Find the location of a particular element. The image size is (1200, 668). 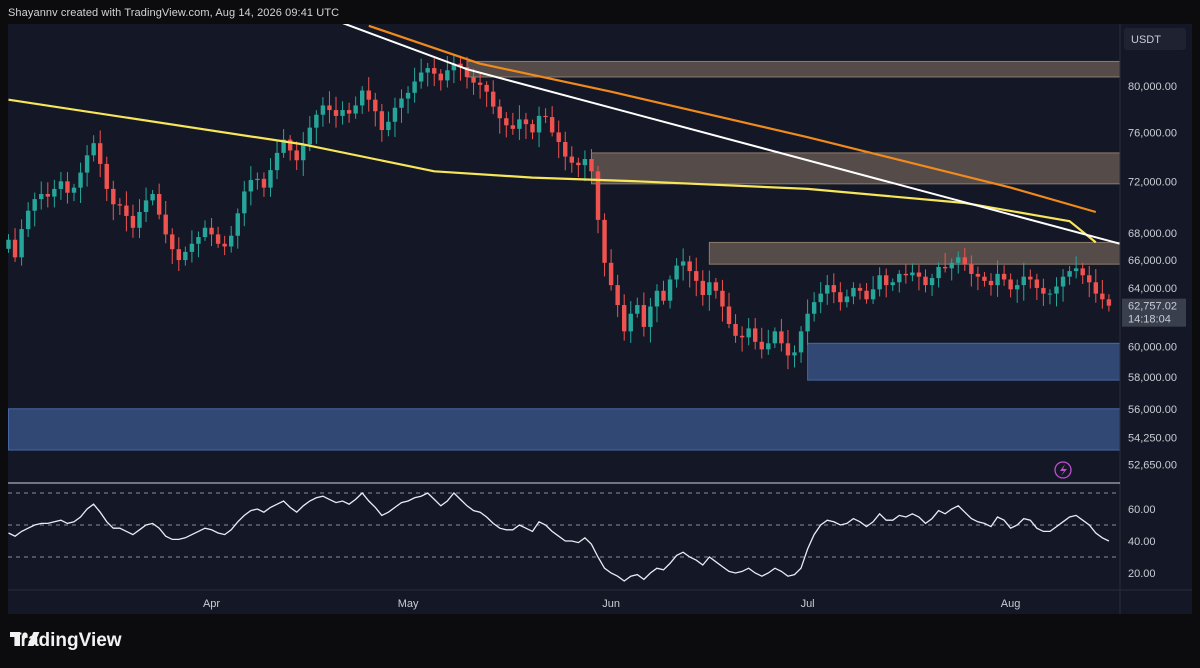

brand-footer: TradingView is located at coordinates (66, 641).